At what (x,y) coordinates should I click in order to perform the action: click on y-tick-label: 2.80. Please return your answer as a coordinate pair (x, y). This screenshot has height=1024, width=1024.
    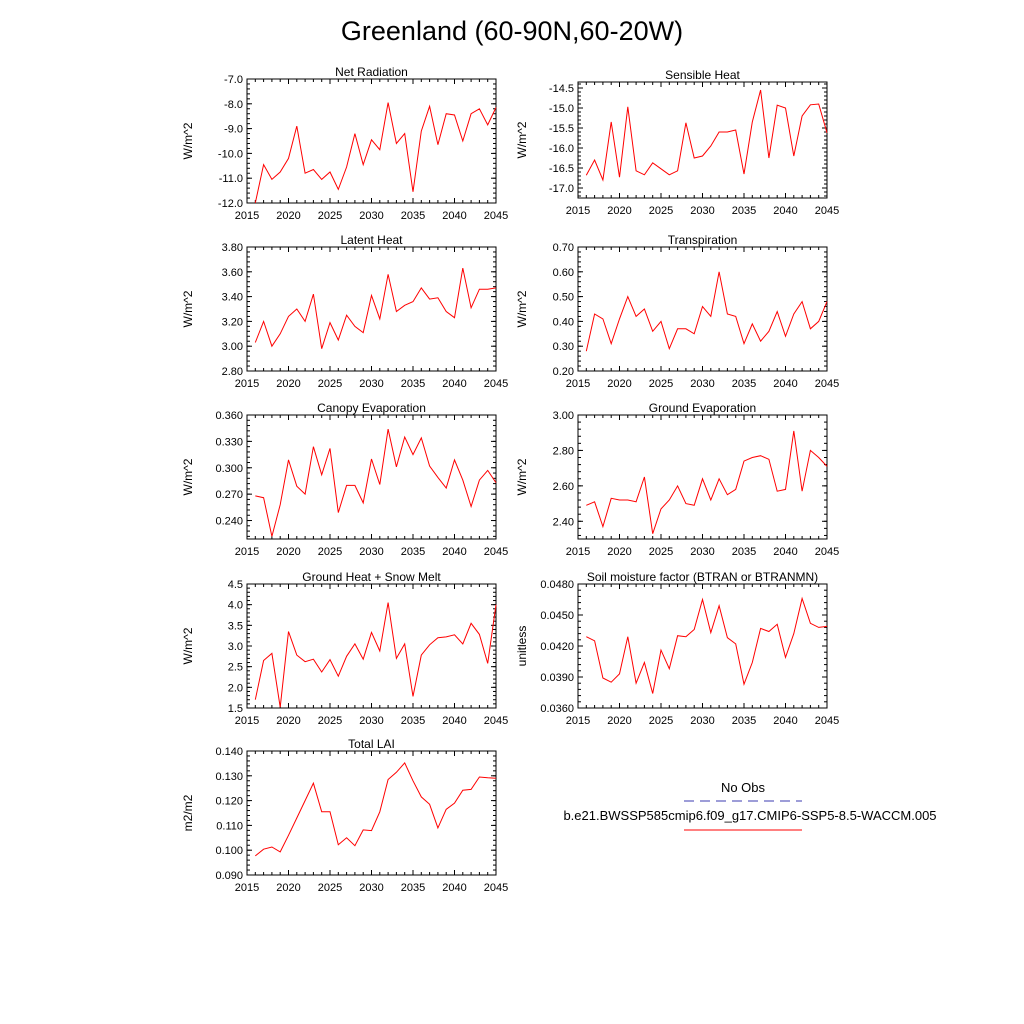
    Looking at the image, I should click on (232, 372).